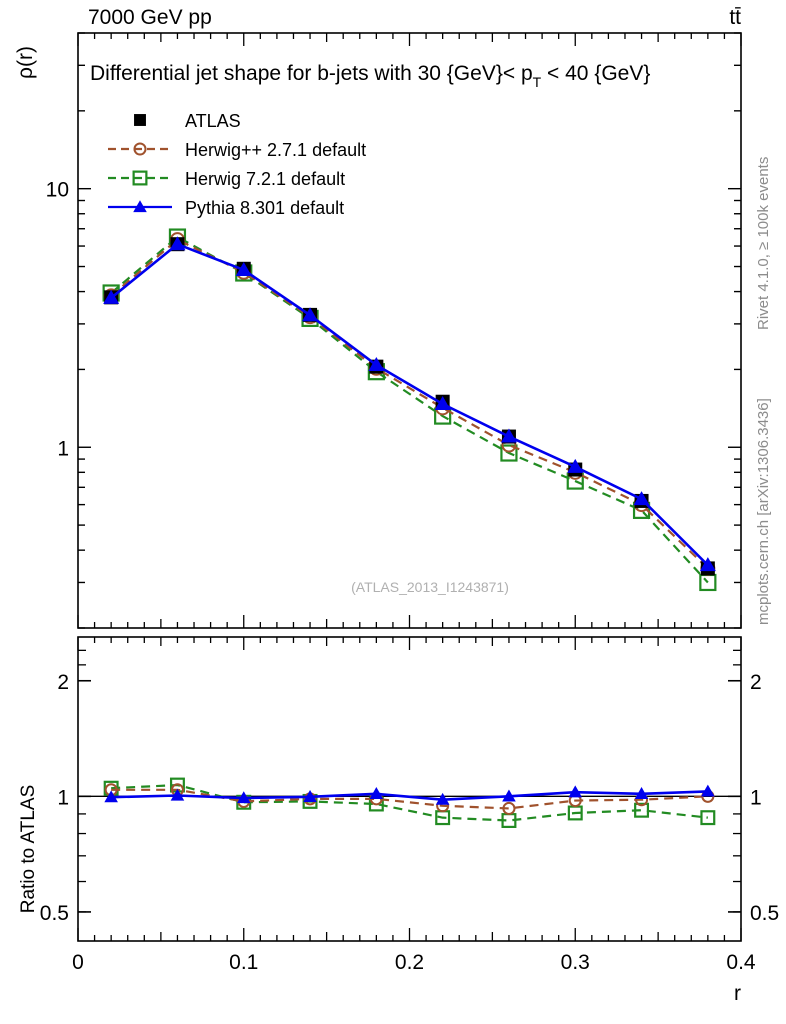  What do you see at coordinates (78, 962) in the screenshot?
I see `x-tick-label: 0` at bounding box center [78, 962].